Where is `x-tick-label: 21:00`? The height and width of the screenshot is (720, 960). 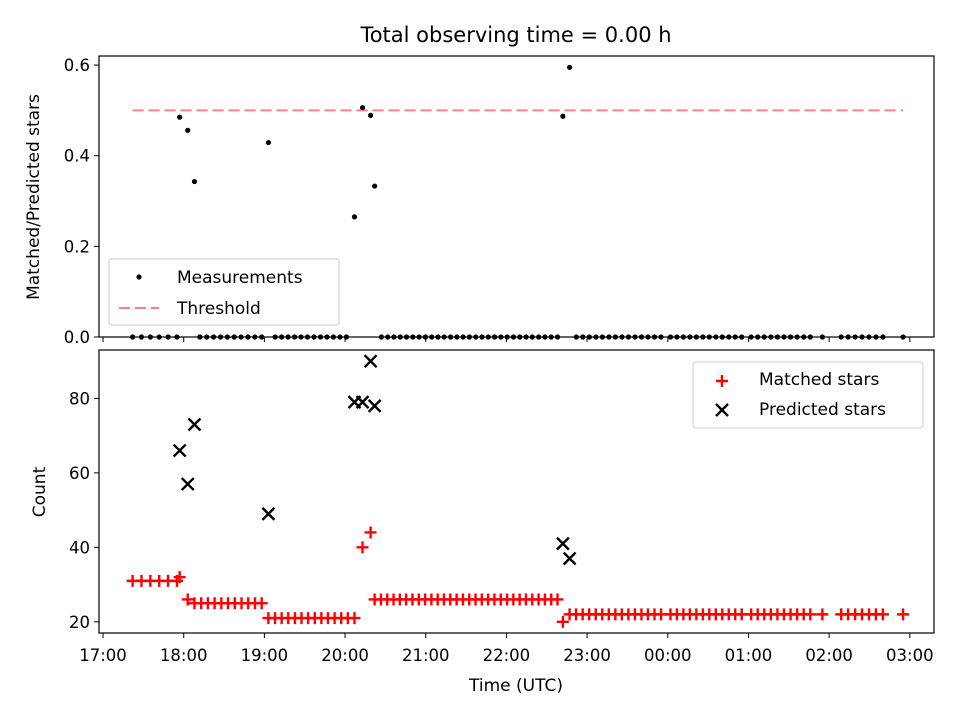 x-tick-label: 21:00 is located at coordinates (426, 655).